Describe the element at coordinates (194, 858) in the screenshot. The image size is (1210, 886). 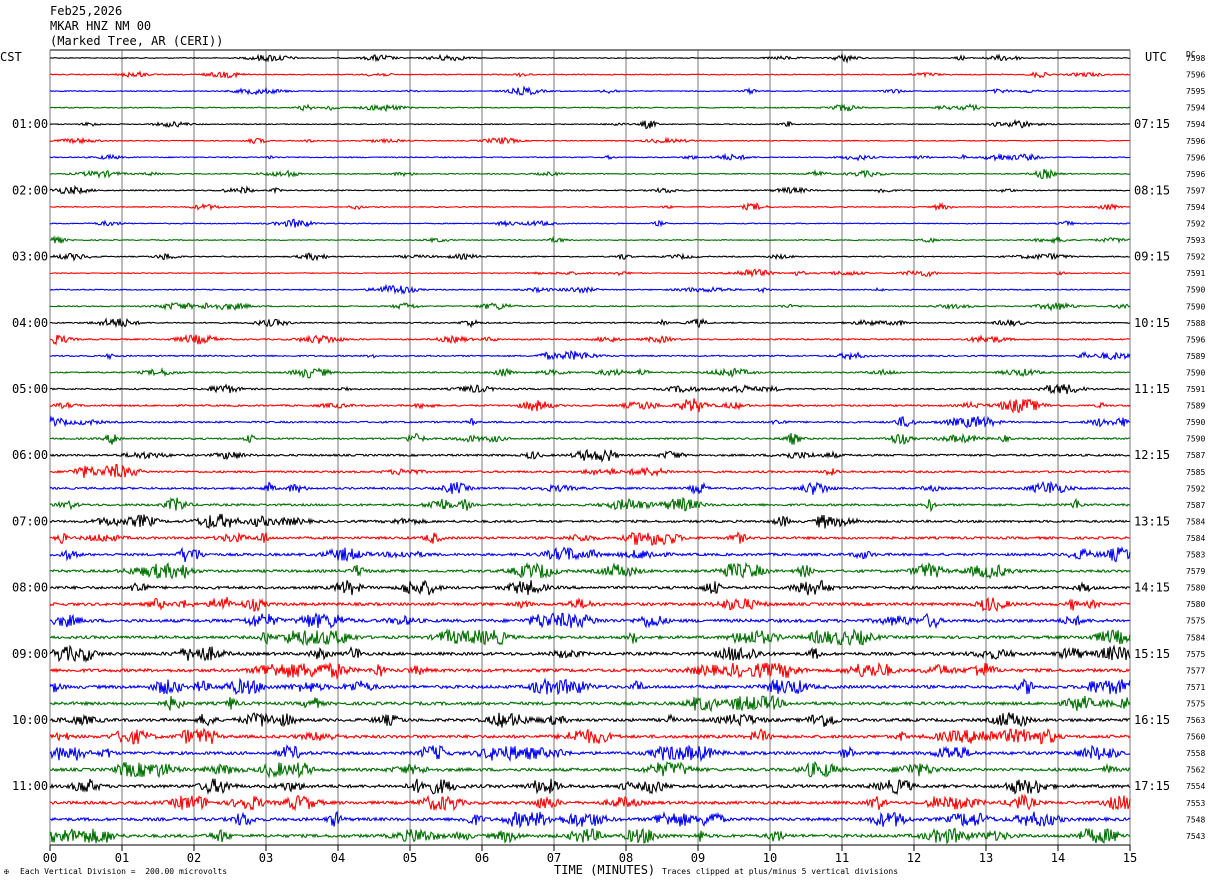
I see `x-tick-label: 02` at that location.